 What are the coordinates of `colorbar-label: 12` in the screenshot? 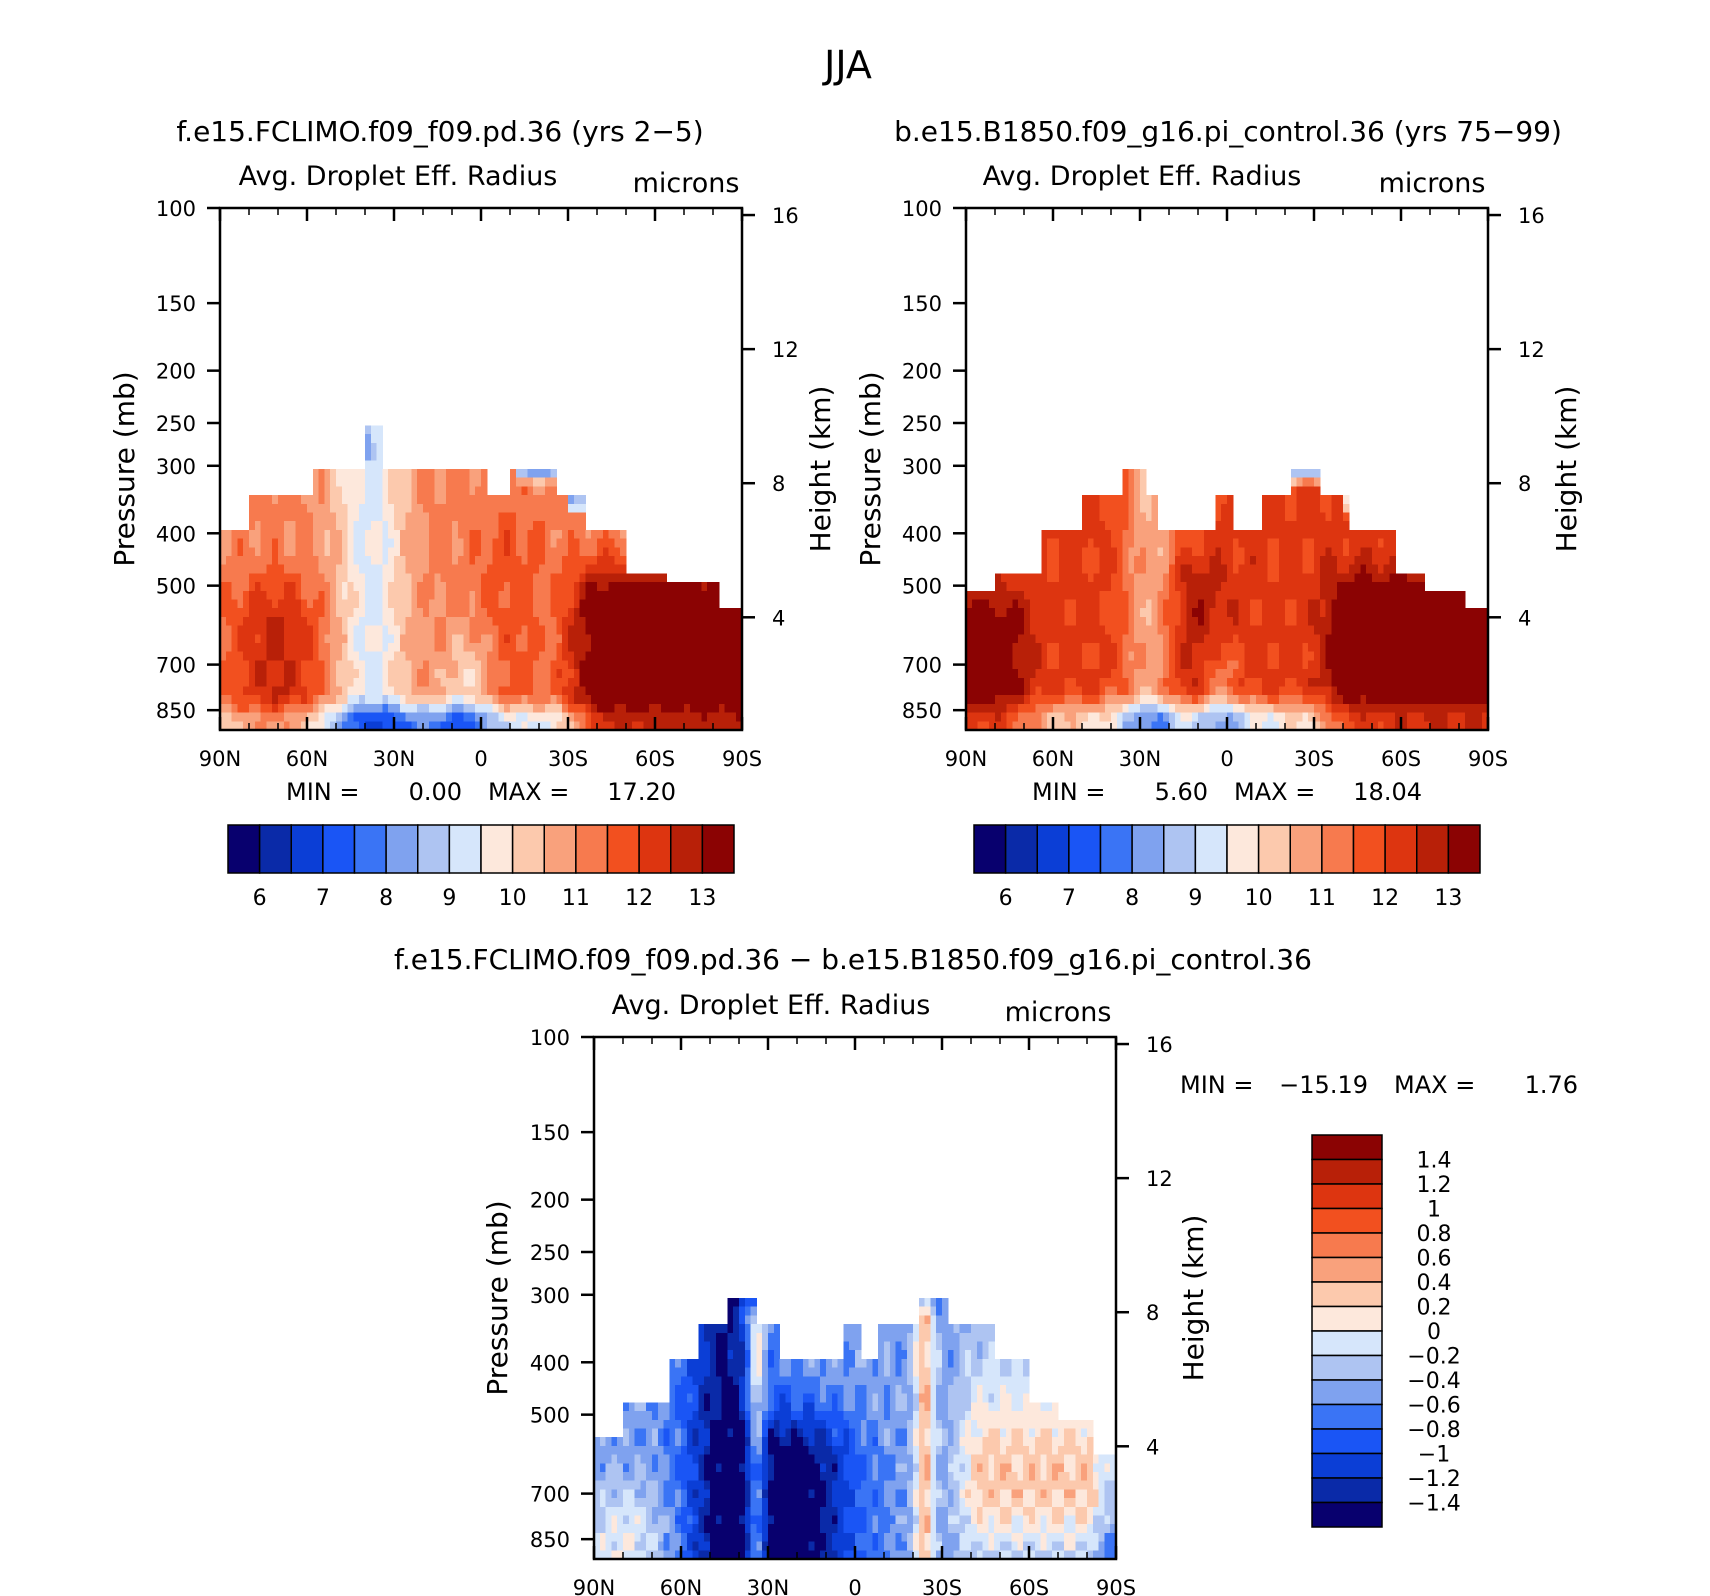 It's located at (1385, 898).